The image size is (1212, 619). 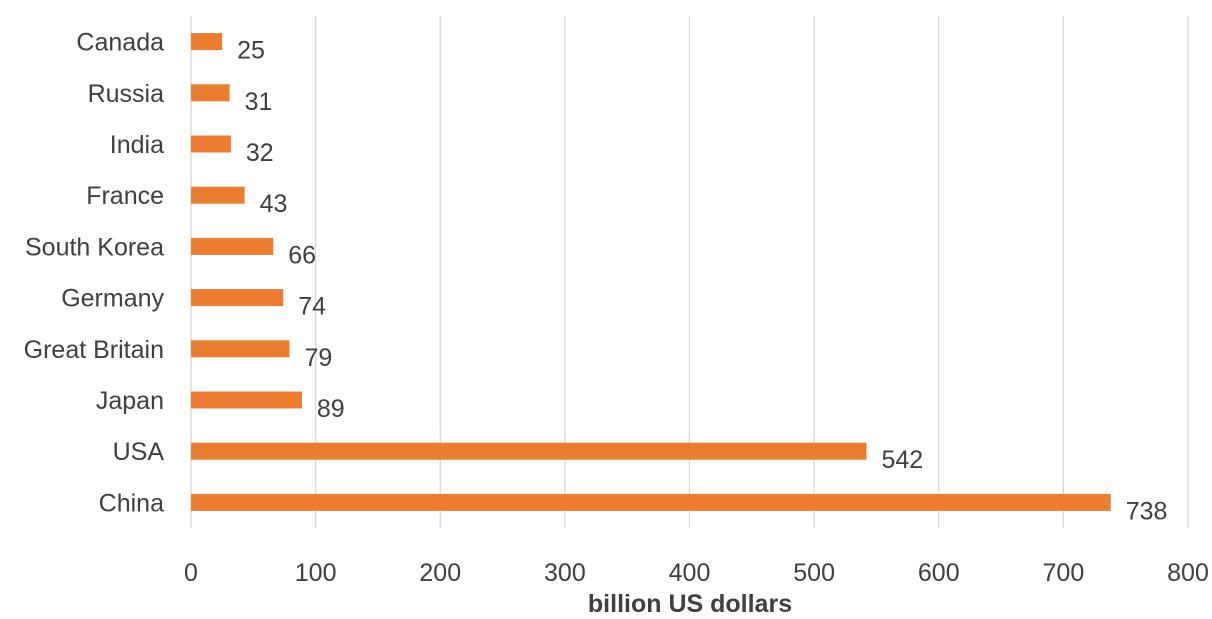 I want to click on category-label-japan: Japan, so click(x=130, y=401).